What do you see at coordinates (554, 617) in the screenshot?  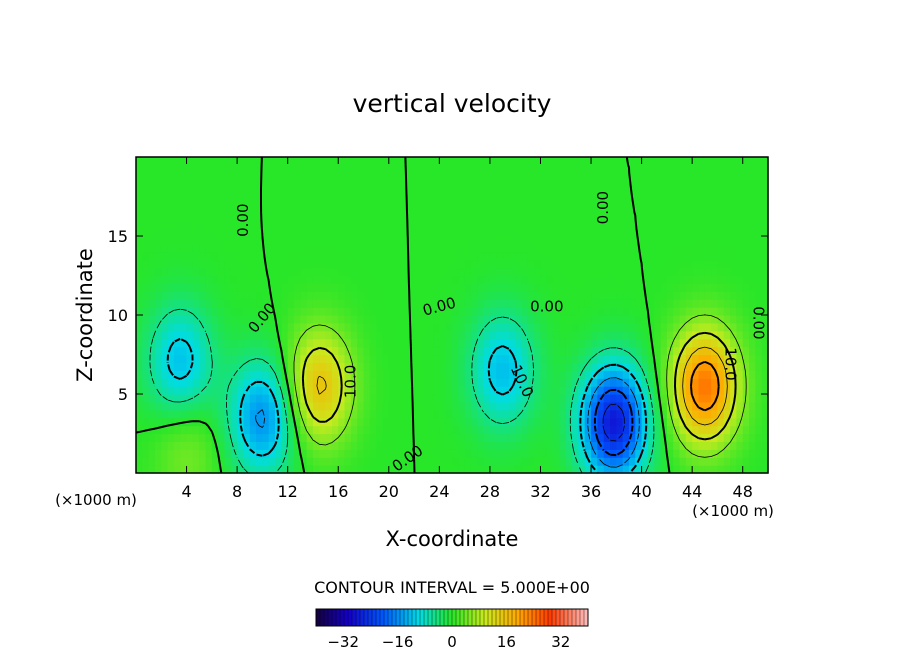 I see `colorbar-swatch` at bounding box center [554, 617].